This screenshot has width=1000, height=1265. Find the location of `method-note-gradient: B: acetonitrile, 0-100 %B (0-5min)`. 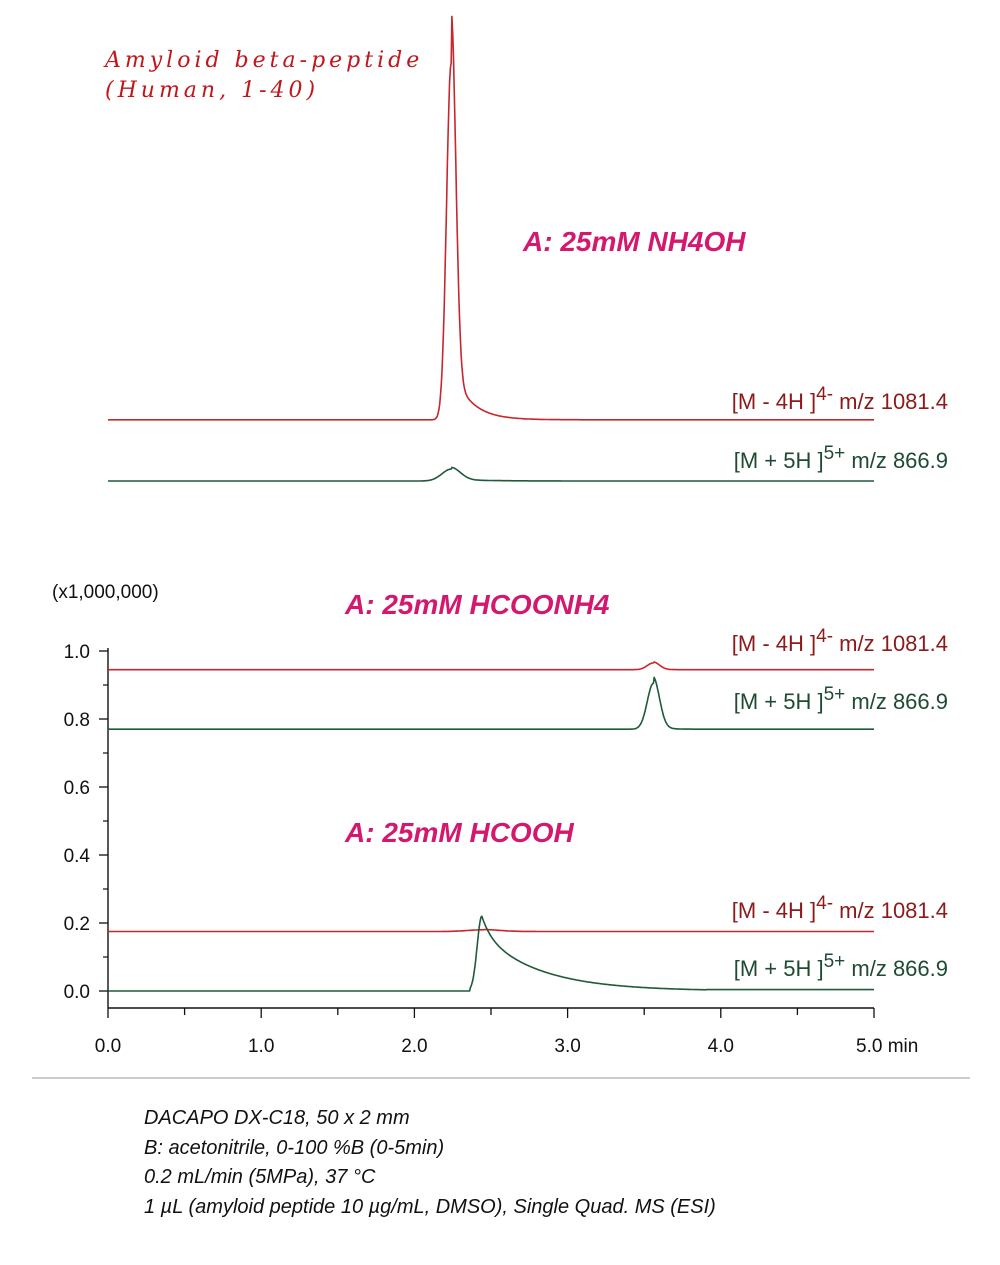

method-note-gradient: B: acetonitrile, 0-100 %B (0-5min) is located at coordinates (294, 1147).